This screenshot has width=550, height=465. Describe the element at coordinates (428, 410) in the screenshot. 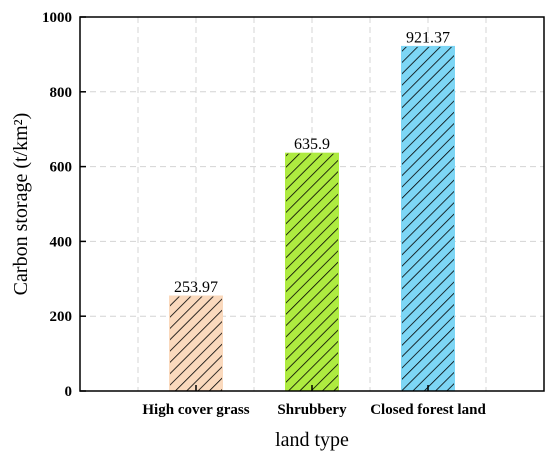

I see `x-tick-label: Closed forest land` at that location.